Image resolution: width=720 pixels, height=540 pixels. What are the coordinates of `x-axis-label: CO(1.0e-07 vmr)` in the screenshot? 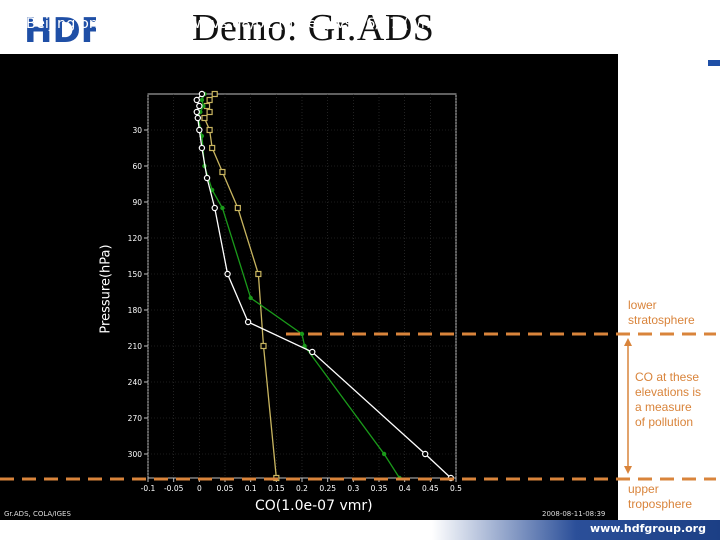 It's located at (314, 506).